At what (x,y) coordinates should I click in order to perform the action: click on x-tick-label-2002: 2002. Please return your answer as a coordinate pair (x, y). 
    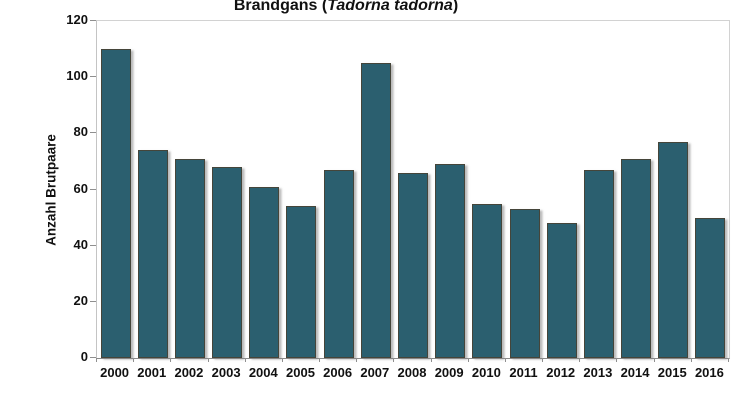
    Looking at the image, I should click on (189, 372).